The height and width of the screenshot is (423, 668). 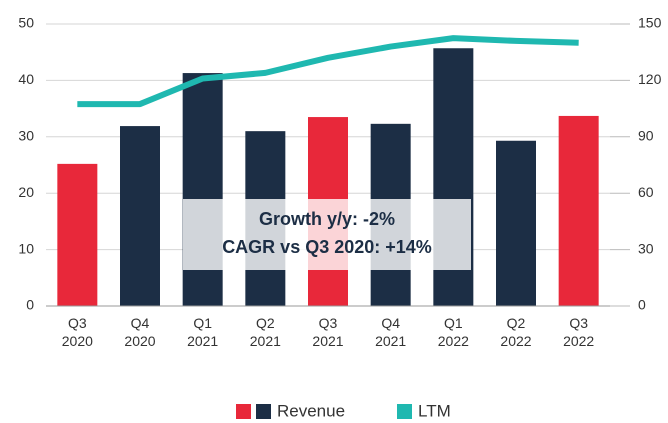 I want to click on x-tick-label: Q1 2022, so click(x=453, y=332).